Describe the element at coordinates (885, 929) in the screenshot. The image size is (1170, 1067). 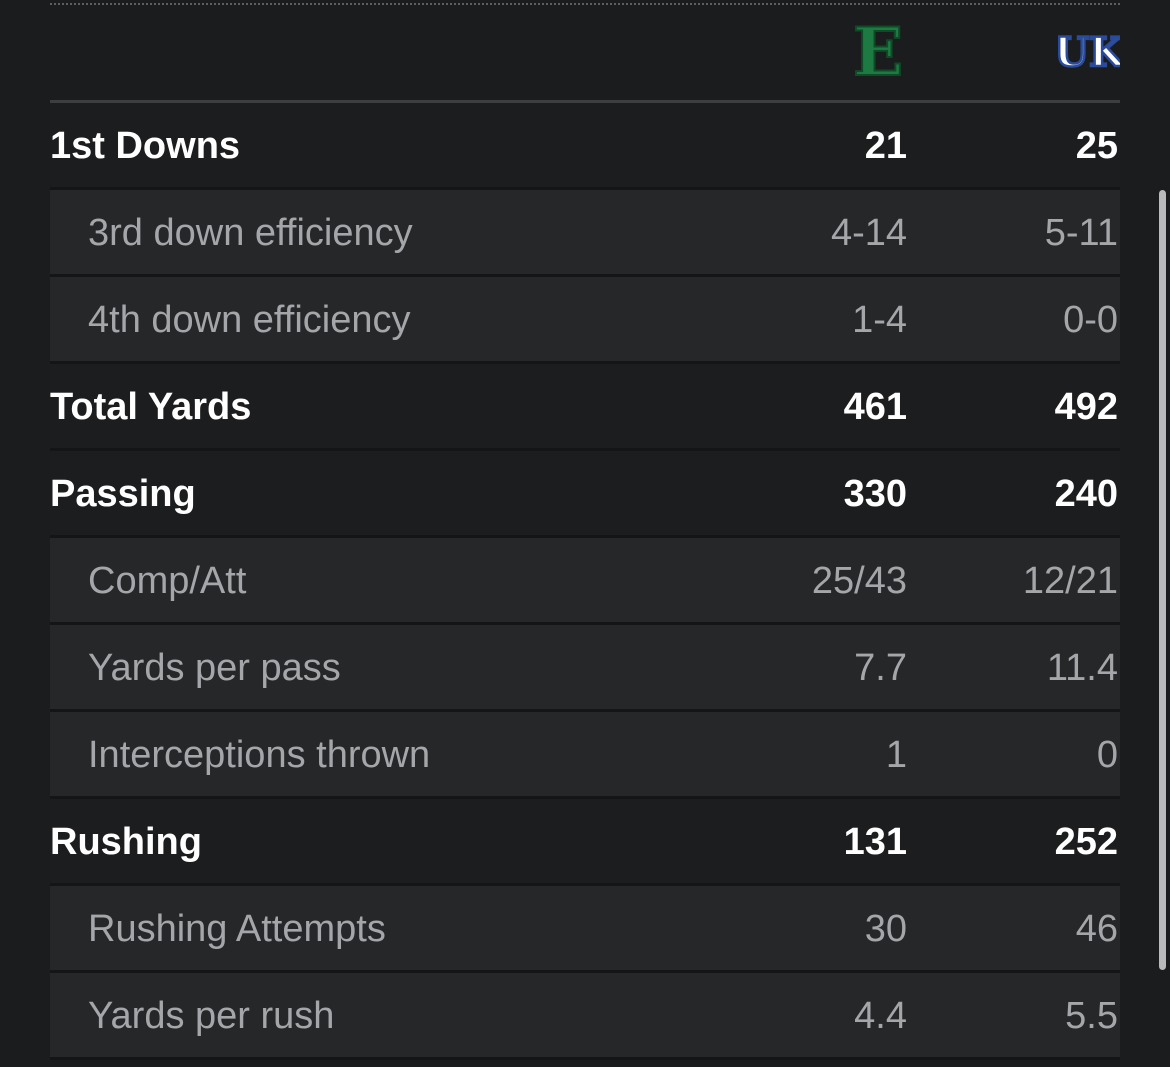
I see `away-stat-value: 30` at that location.